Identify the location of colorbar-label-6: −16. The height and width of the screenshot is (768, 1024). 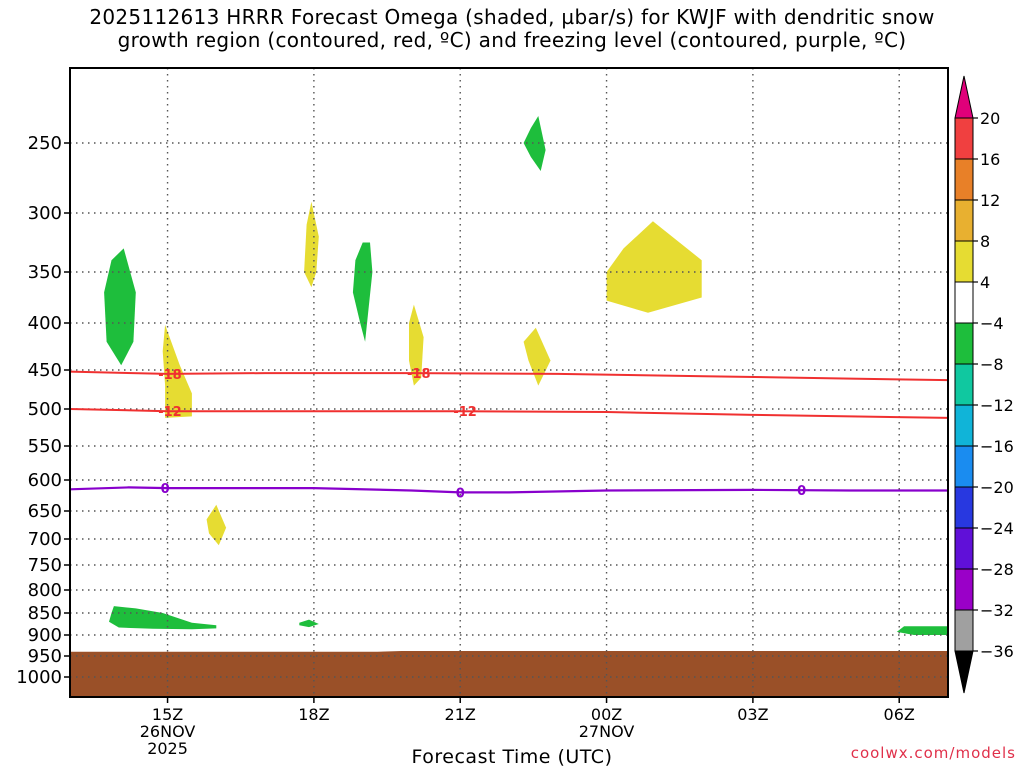
(997, 446).